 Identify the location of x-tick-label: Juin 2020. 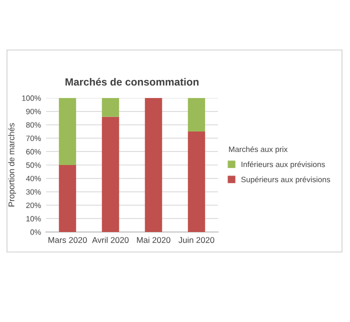
(196, 239).